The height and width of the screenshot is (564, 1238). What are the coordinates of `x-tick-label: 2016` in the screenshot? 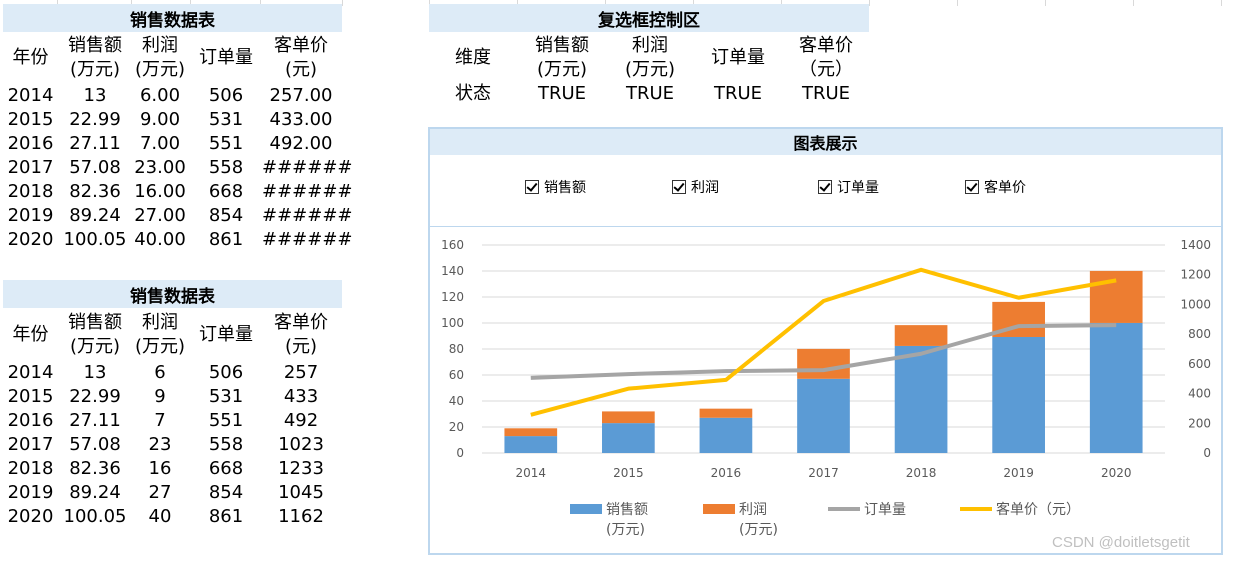 It's located at (726, 473).